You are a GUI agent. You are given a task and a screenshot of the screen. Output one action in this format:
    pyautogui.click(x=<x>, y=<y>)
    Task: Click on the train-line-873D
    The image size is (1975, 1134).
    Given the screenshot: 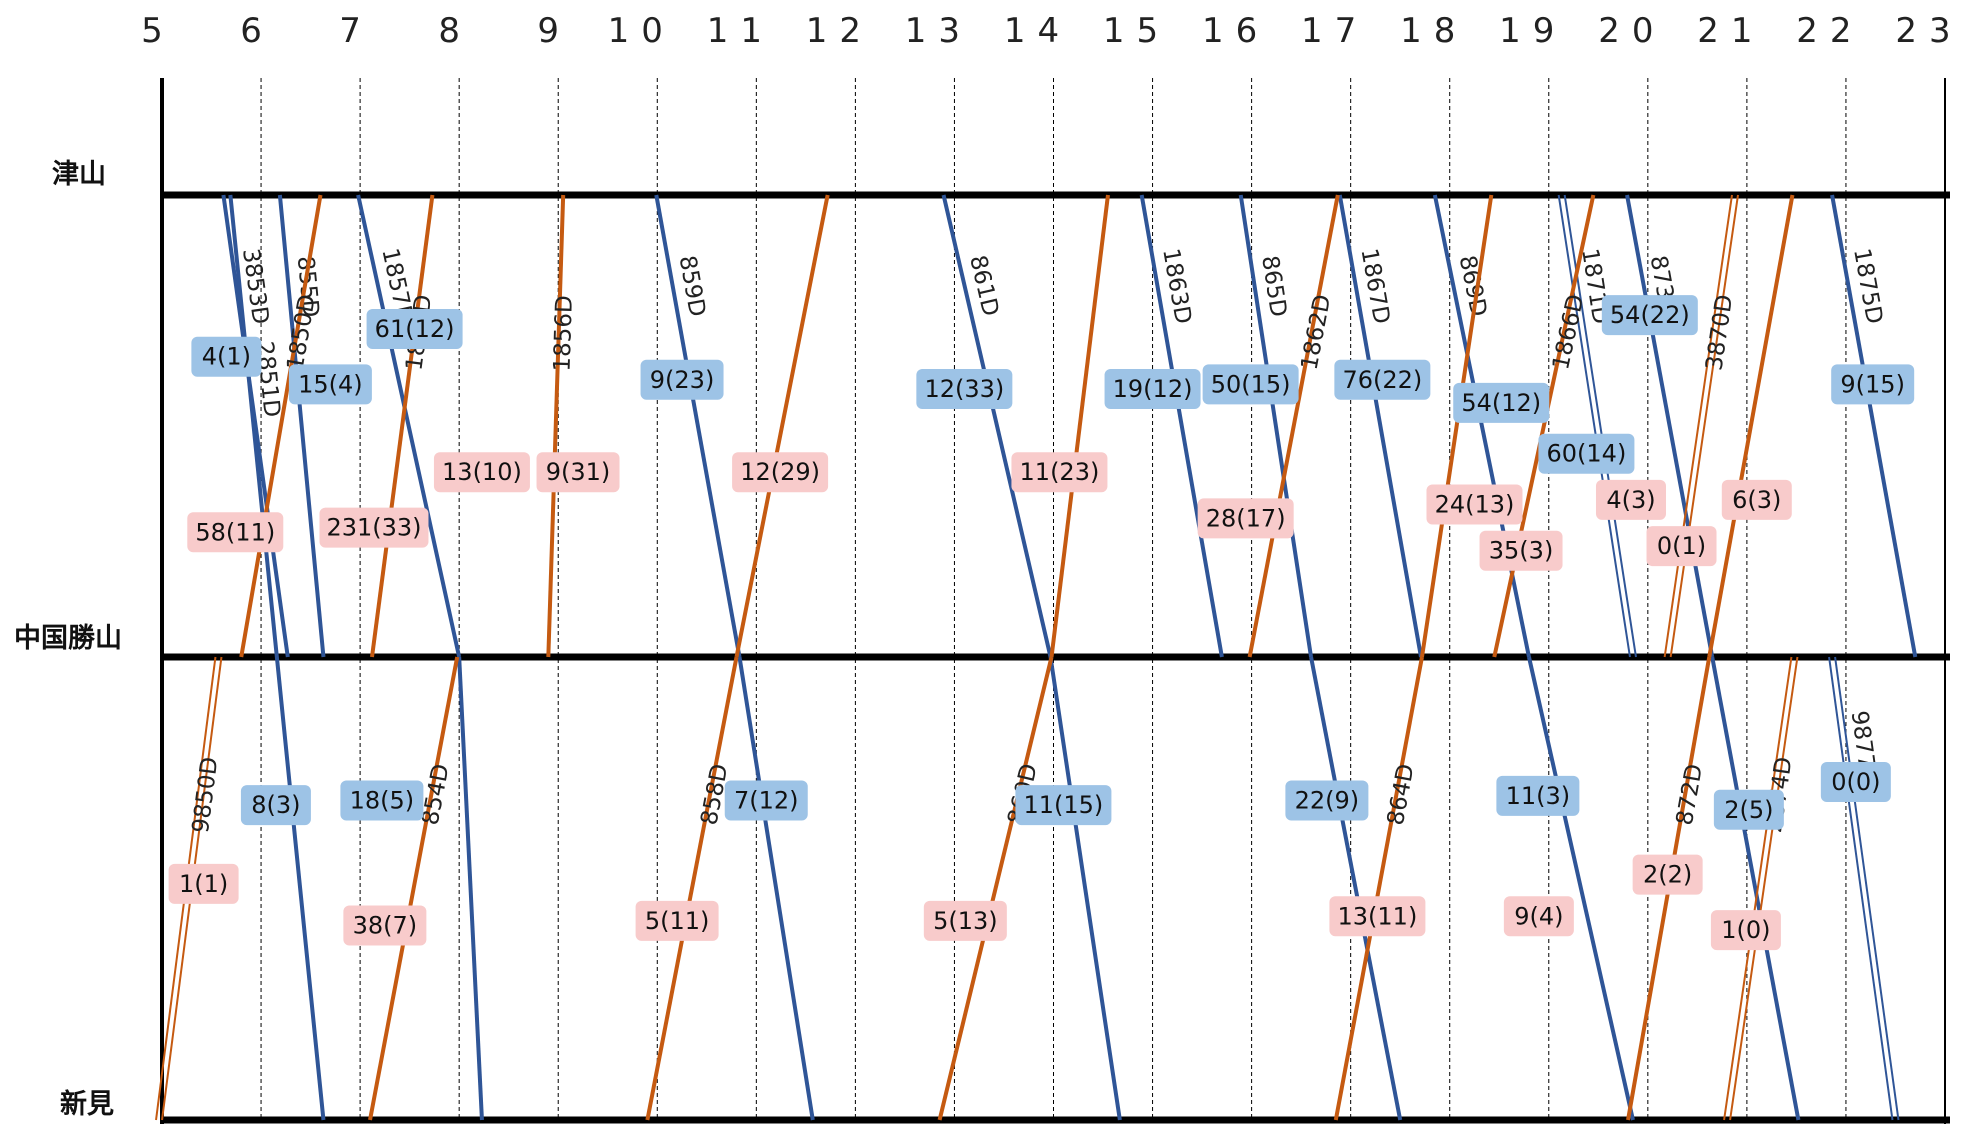 What is the action you would take?
    pyautogui.click(x=1755, y=888)
    